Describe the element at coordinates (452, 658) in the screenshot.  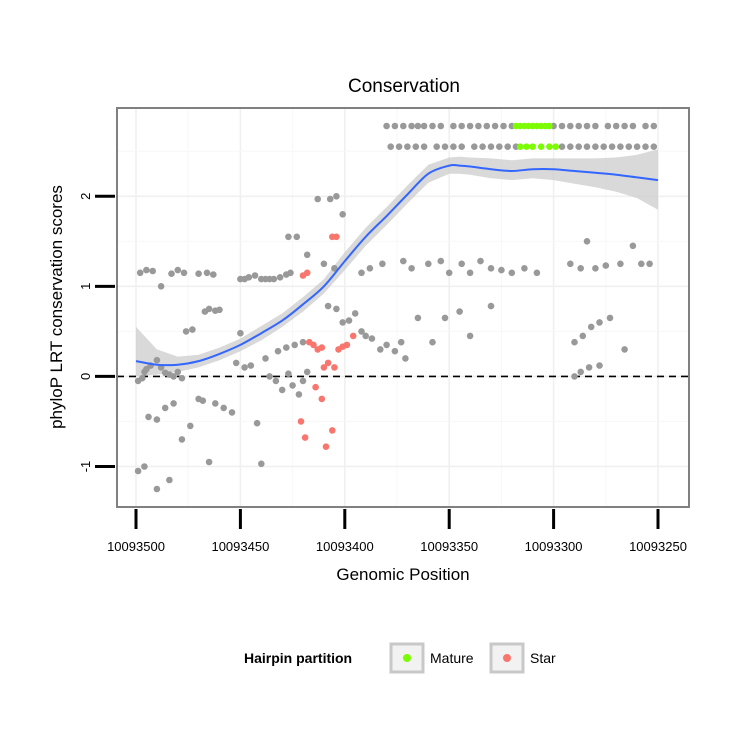
I see `legend-label-mature: Mature` at that location.